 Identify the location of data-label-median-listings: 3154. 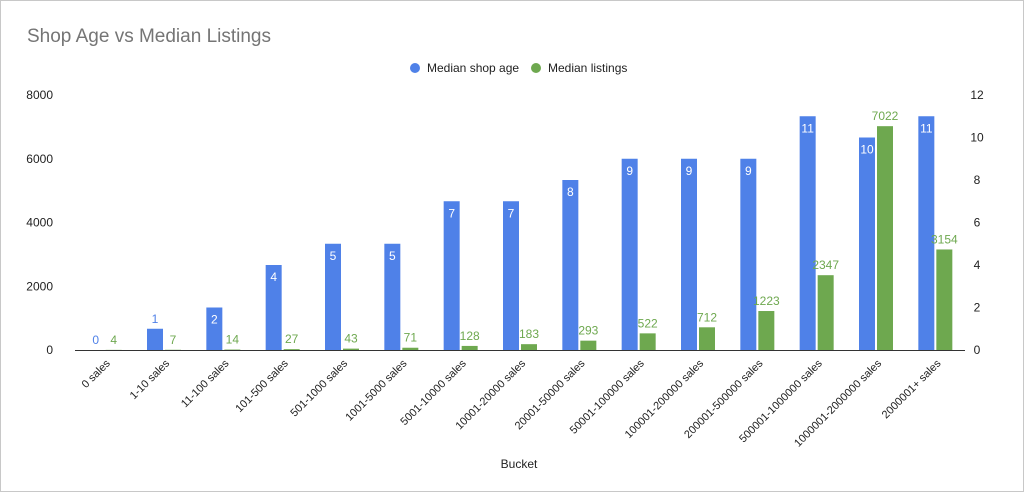
(944, 239).